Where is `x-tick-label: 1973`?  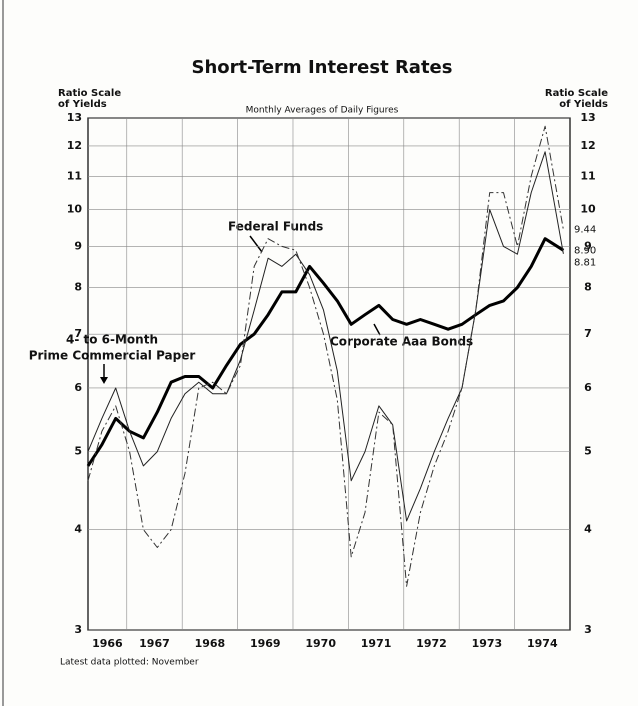
x-tick-label: 1973 is located at coordinates (487, 643).